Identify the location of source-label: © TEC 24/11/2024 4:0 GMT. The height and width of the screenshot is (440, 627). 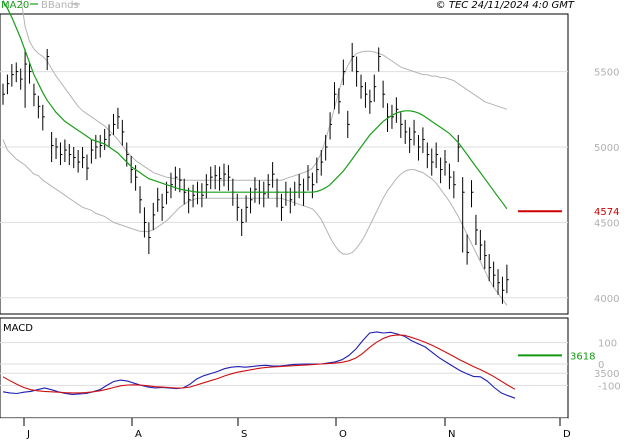
(505, 5).